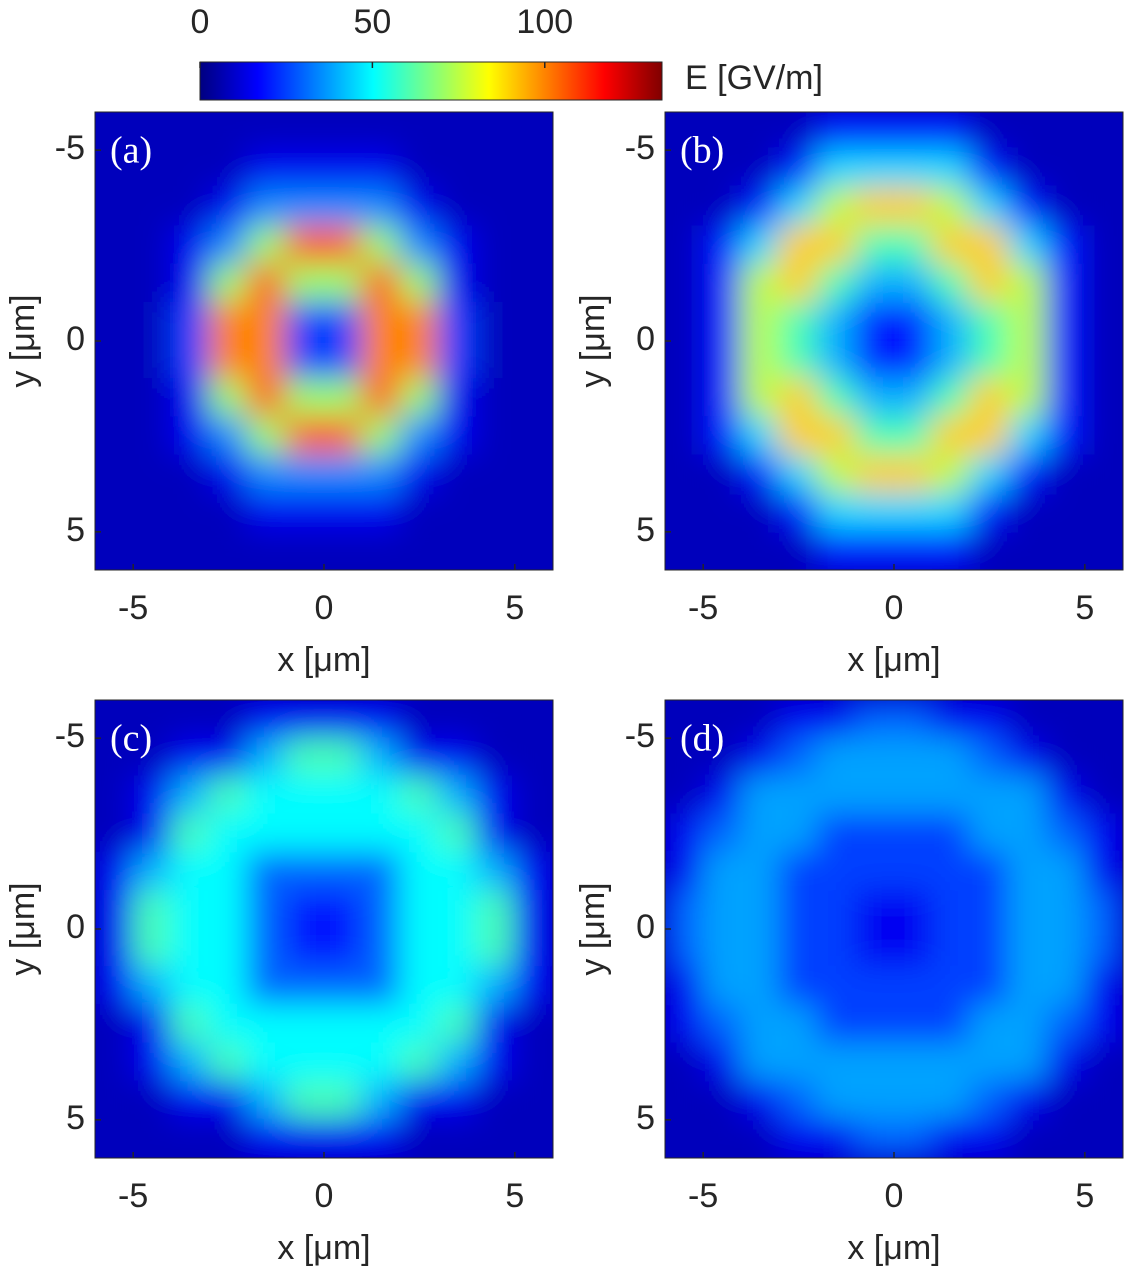 Image resolution: width=1125 pixels, height=1276 pixels. Describe the element at coordinates (75, 339) in the screenshot. I see `y-tick-label: 0` at that location.